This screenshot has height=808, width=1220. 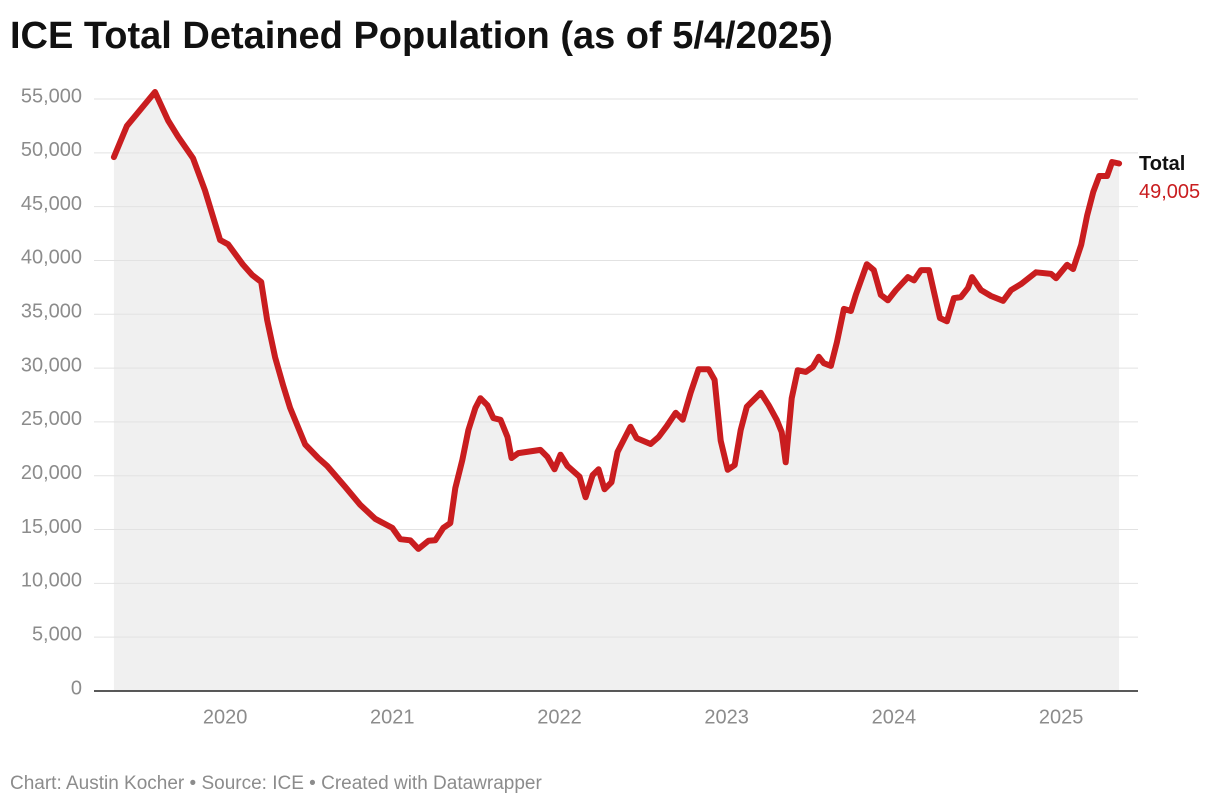 What do you see at coordinates (894, 717) in the screenshot?
I see `x-tick-label: 2024` at bounding box center [894, 717].